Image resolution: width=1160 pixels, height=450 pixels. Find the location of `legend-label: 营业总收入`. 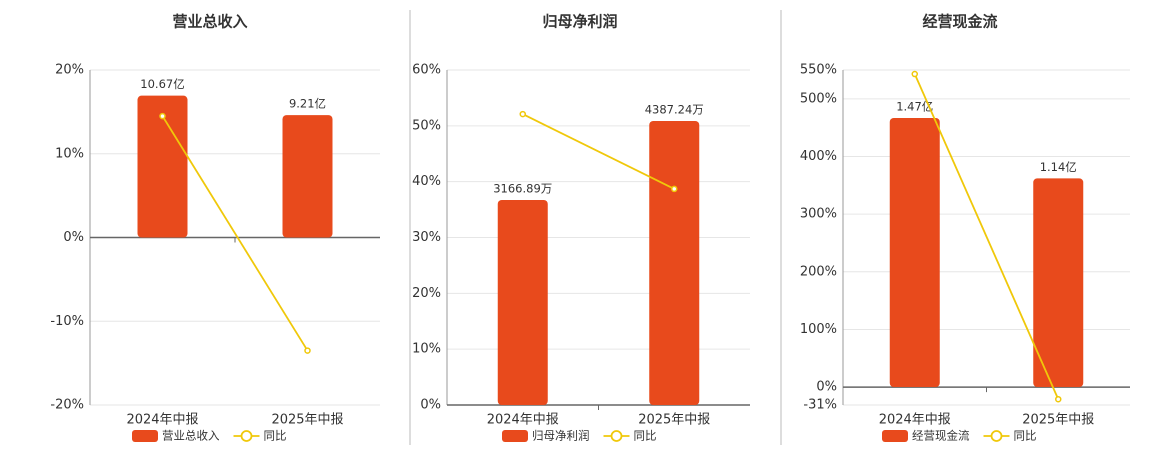

legend-label: 营业总收入 is located at coordinates (191, 436).